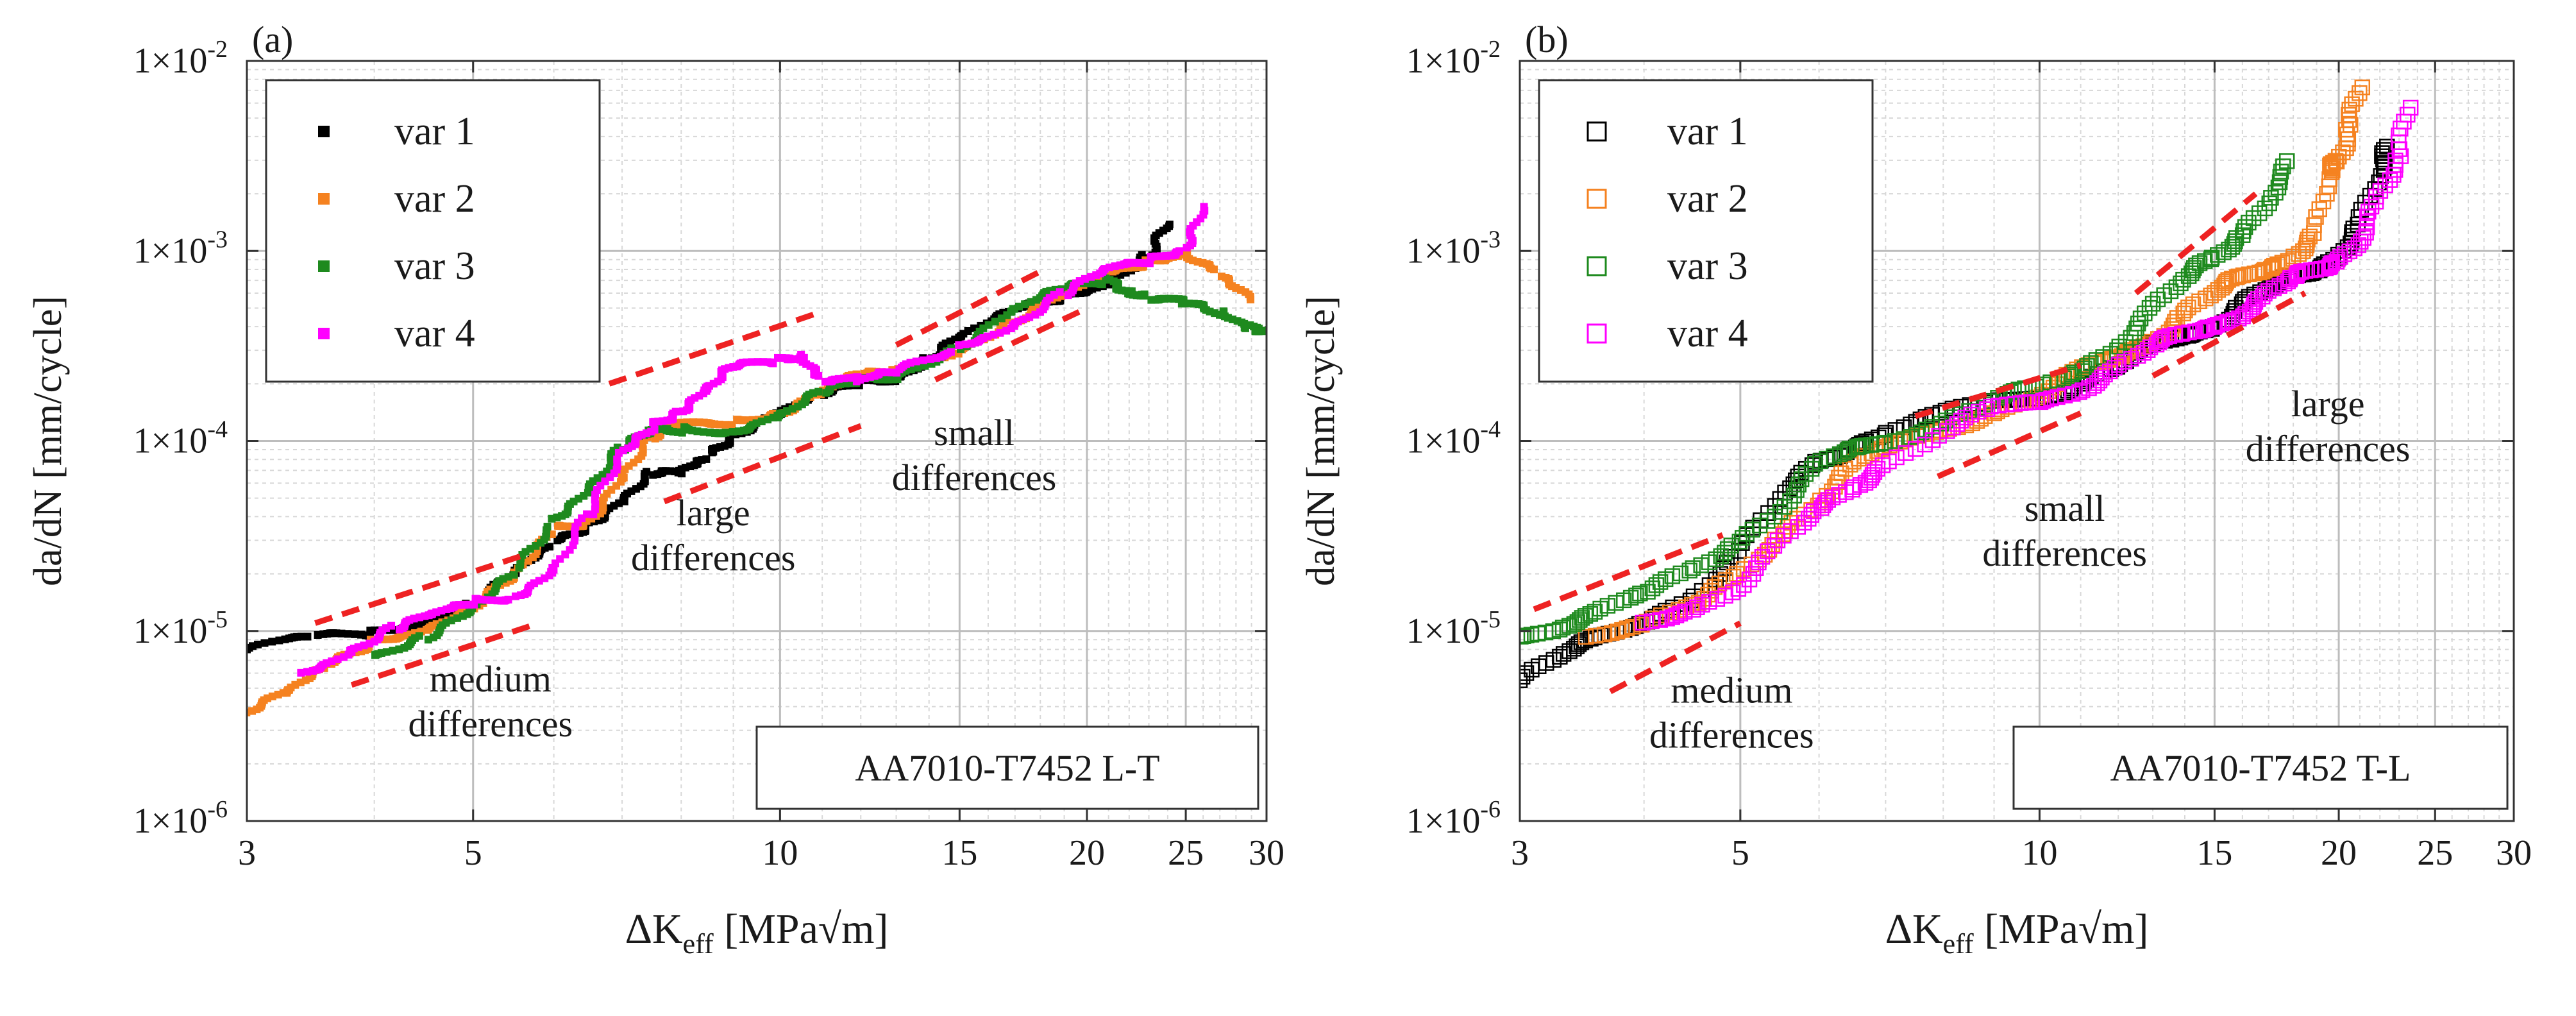 This screenshot has height=1016, width=2576. I want to click on legend-label: var 1, so click(434, 131).